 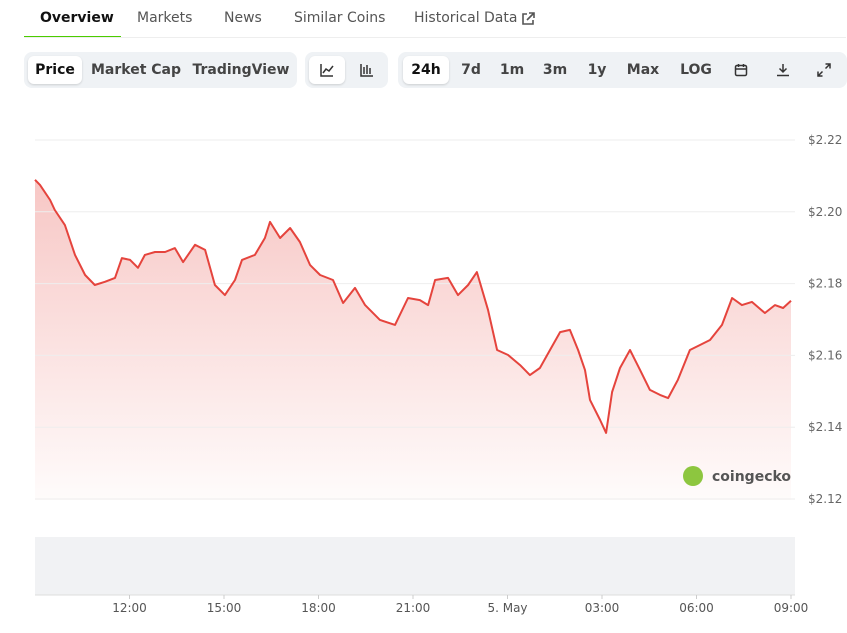 I want to click on view-button: TradingView, so click(x=241, y=70).